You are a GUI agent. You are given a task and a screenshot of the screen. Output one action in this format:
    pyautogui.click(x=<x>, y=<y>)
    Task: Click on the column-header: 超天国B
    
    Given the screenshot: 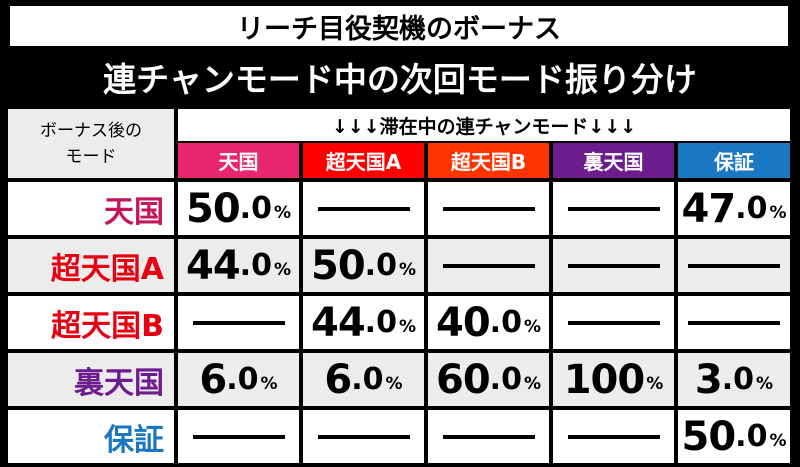 What is the action you would take?
    pyautogui.click(x=488, y=160)
    